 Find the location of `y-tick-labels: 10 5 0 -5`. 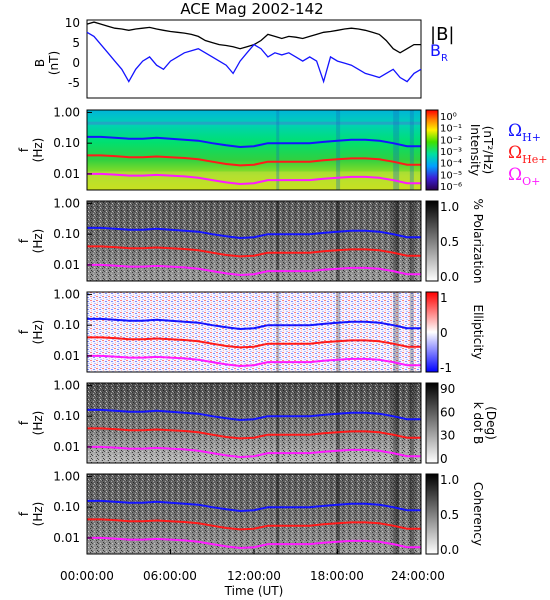

y-tick-labels: 10 5 0 -5 is located at coordinates (72, 53).